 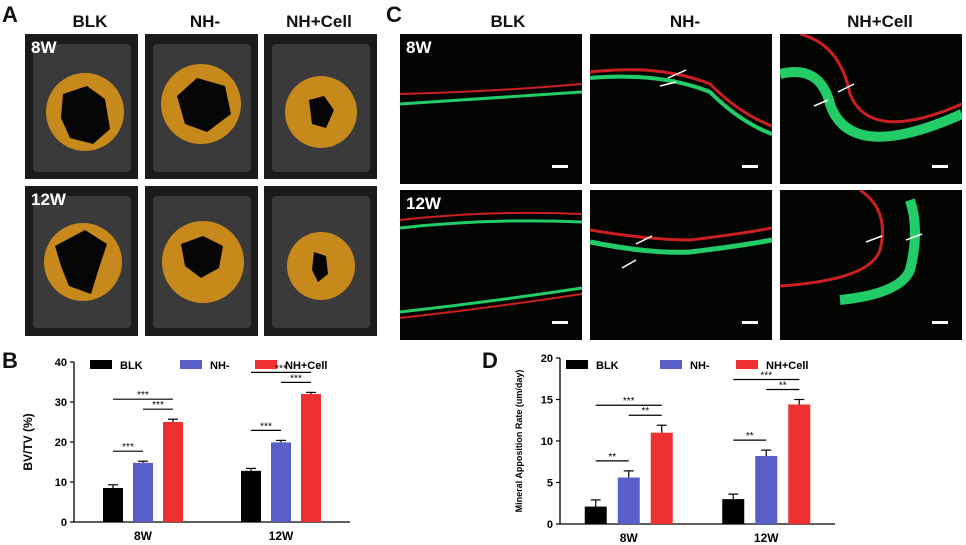 What do you see at coordinates (629, 538) in the screenshot?
I see `chart-d-xtick-label: 8W` at bounding box center [629, 538].